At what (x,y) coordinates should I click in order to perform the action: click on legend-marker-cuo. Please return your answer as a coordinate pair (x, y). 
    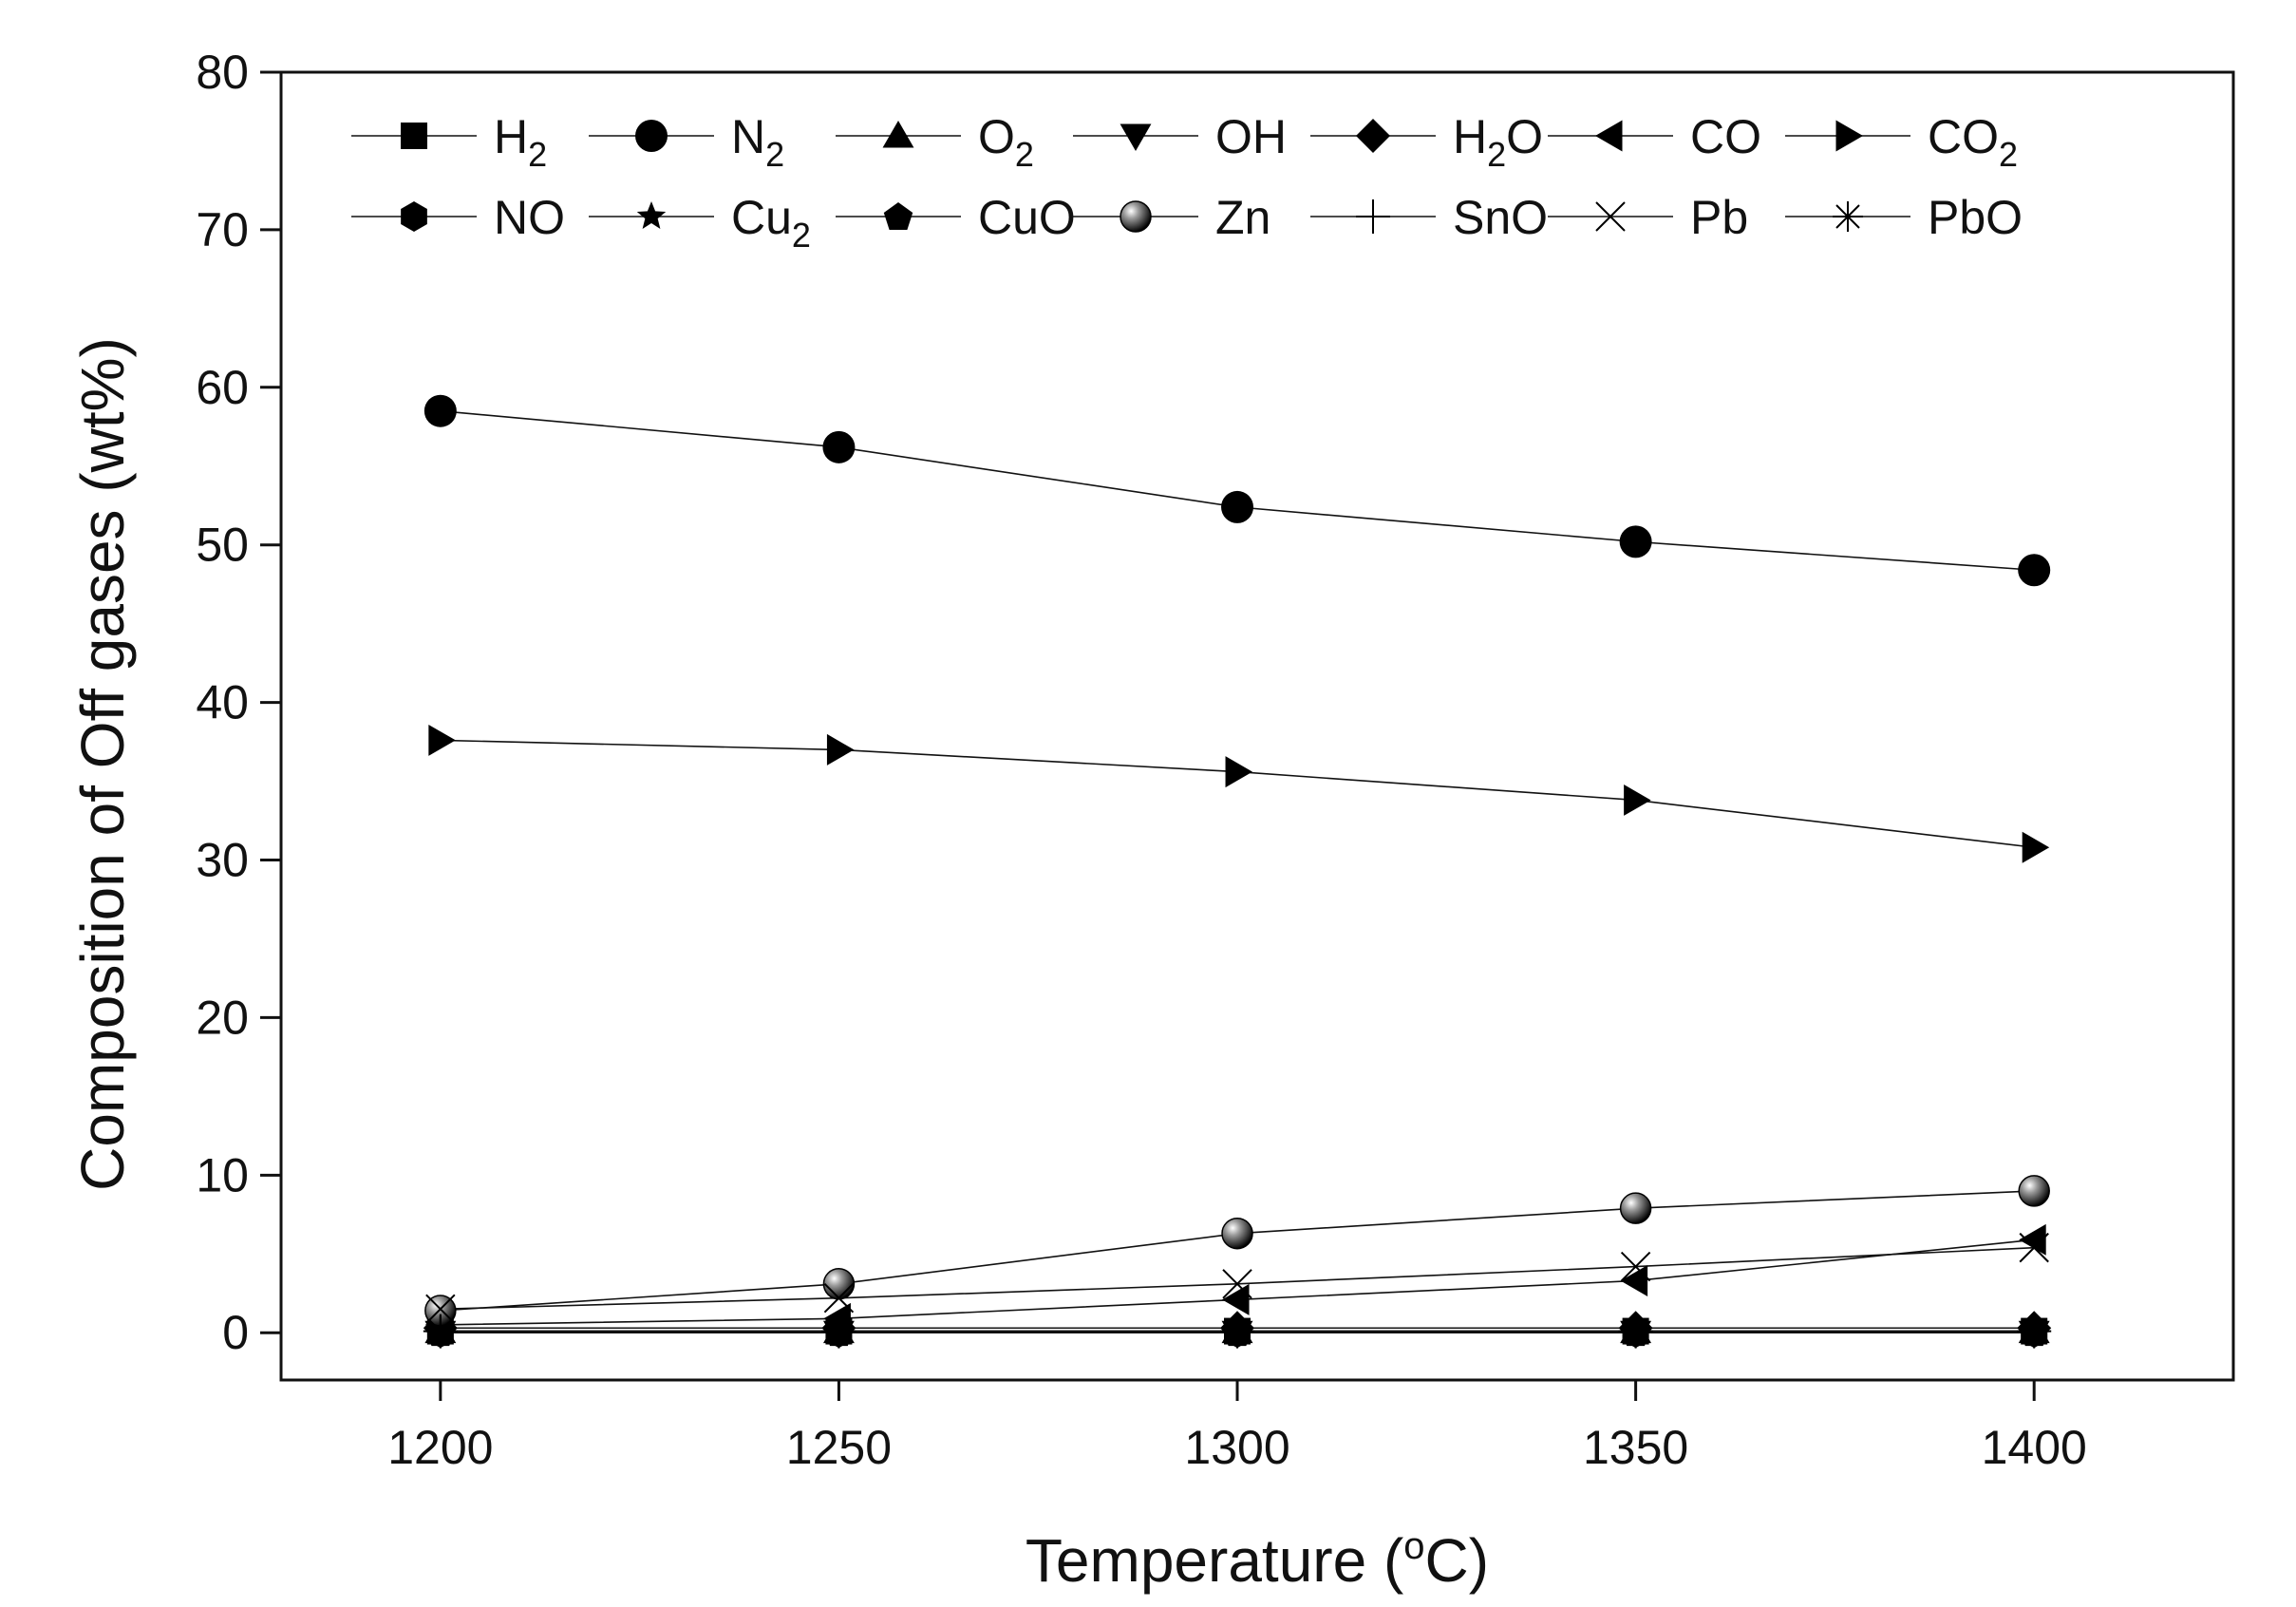
    Looking at the image, I should click on (898, 216).